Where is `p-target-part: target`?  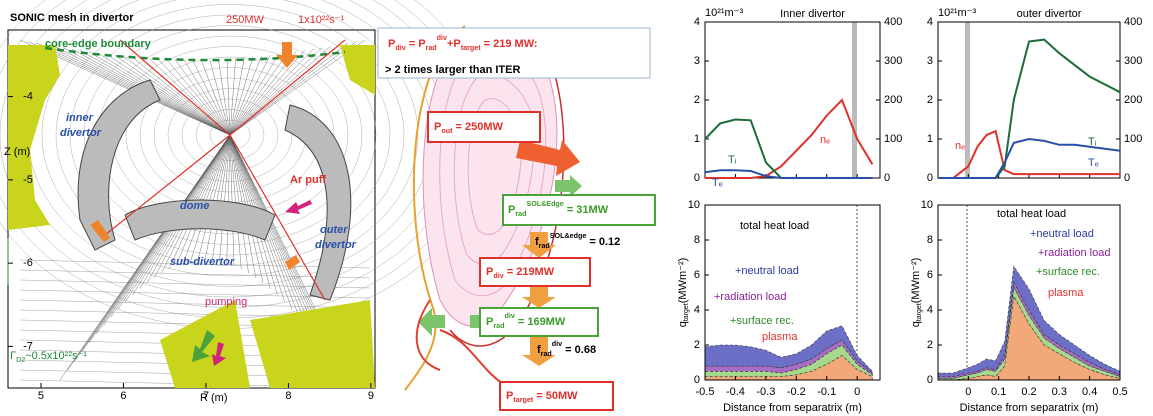 p-target-part: target is located at coordinates (523, 400).